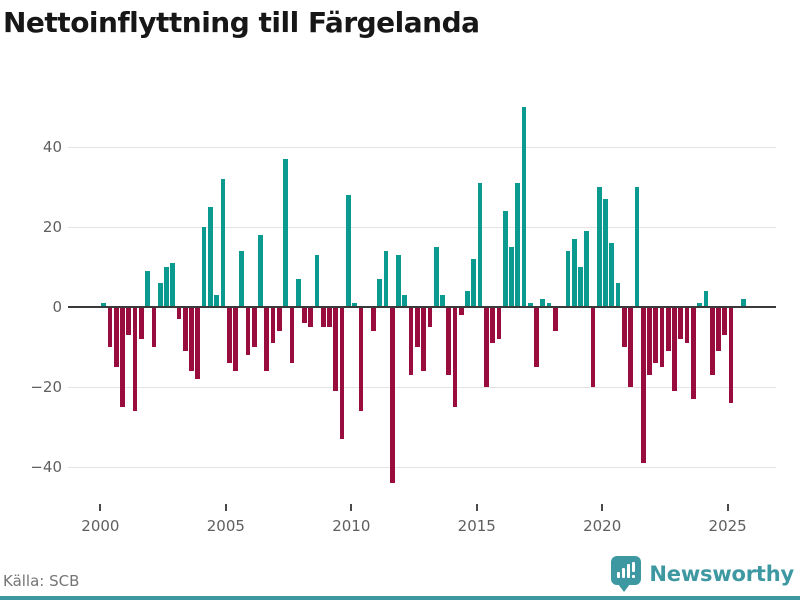 The width and height of the screenshot is (800, 600). I want to click on bar-2014-Q3, so click(467, 299).